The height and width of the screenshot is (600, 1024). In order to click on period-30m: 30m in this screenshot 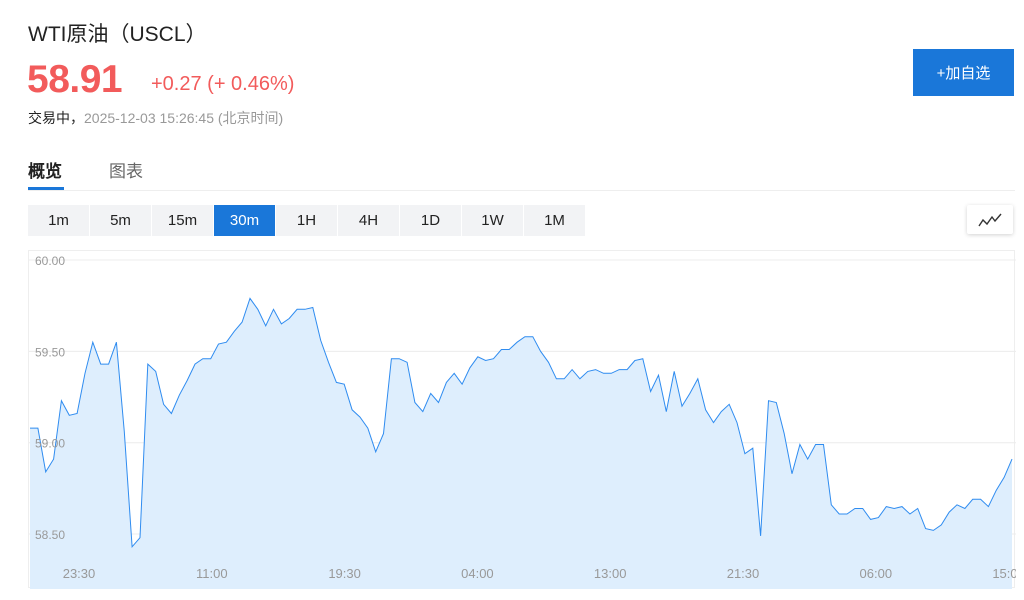, I will do `click(244, 220)`.